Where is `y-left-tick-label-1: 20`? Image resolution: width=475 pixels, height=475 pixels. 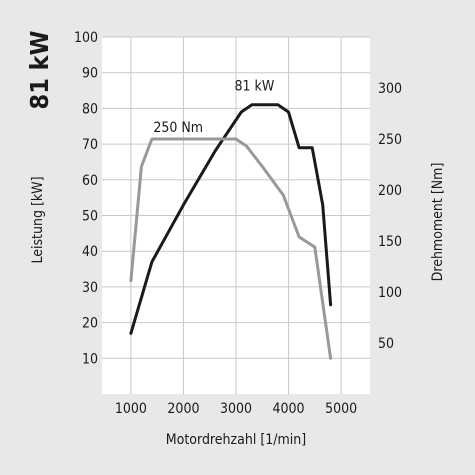
y-left-tick-label-1: 20 is located at coordinates (90, 324).